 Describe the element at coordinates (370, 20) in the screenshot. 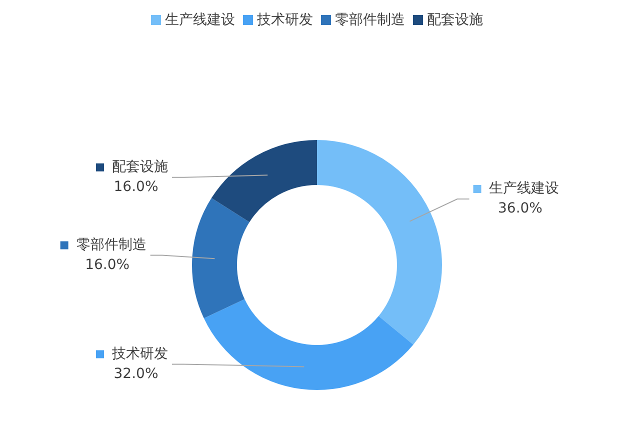

I see `category-label: 零部件制造` at that location.